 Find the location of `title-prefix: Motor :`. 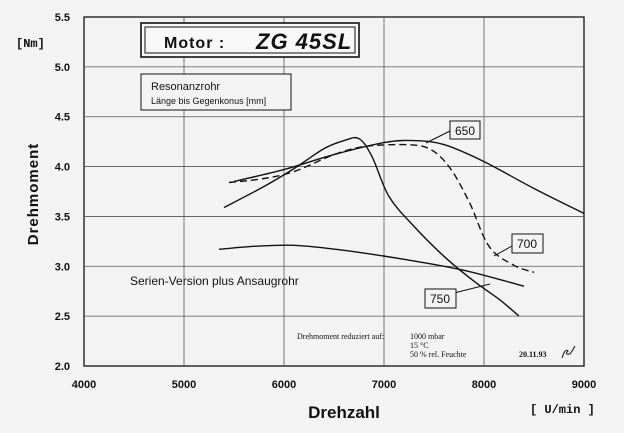

title-prefix: Motor : is located at coordinates (194, 43).